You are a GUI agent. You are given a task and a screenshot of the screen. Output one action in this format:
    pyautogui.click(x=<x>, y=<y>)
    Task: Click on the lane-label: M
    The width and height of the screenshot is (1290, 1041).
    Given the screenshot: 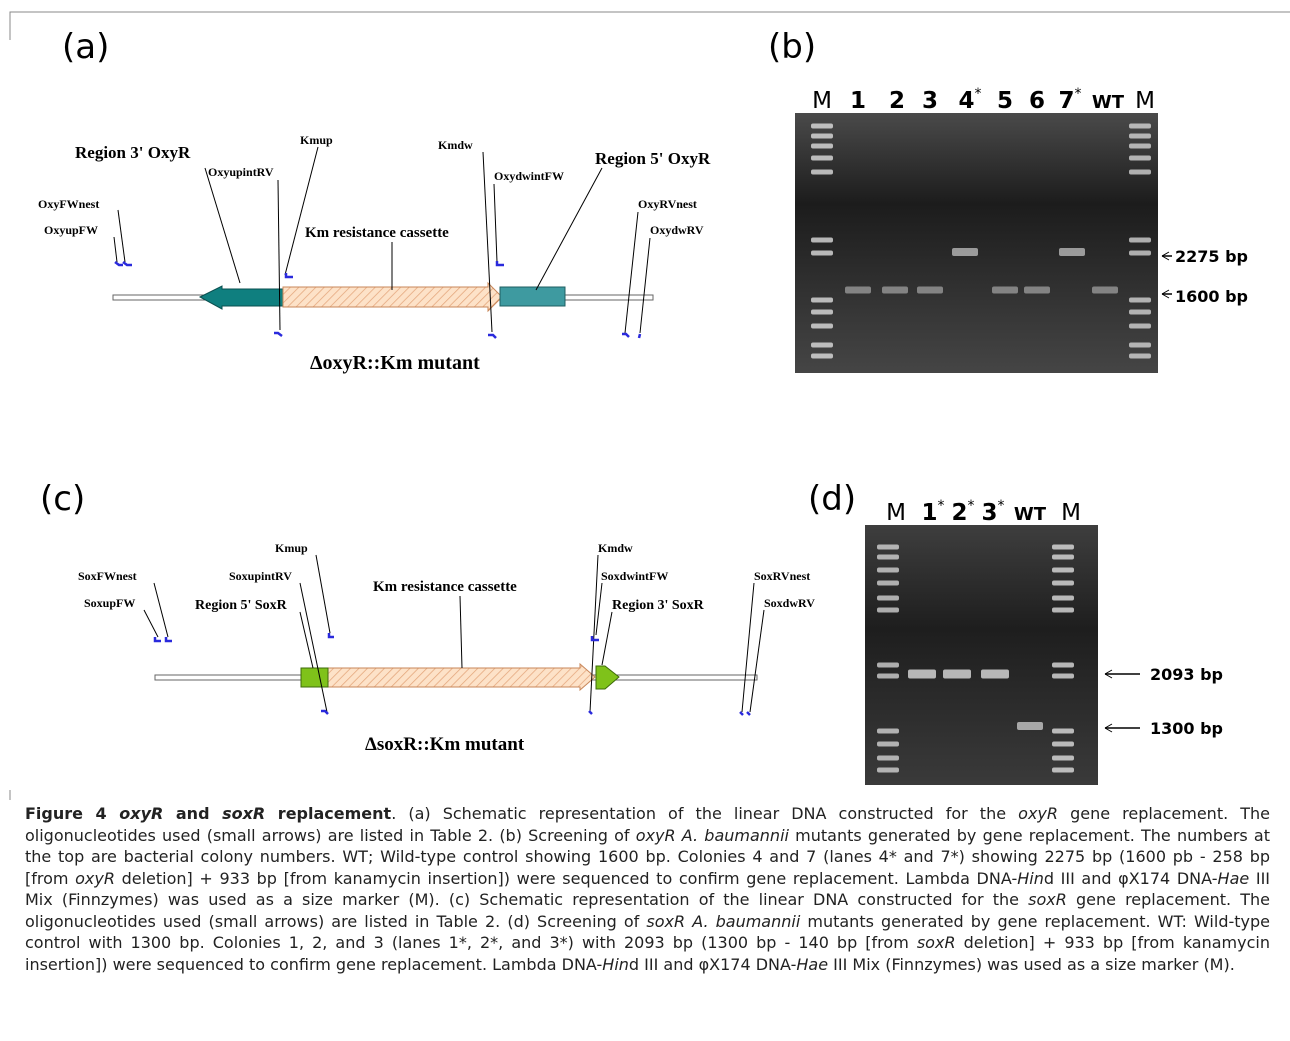 What is the action you would take?
    pyautogui.click(x=896, y=513)
    